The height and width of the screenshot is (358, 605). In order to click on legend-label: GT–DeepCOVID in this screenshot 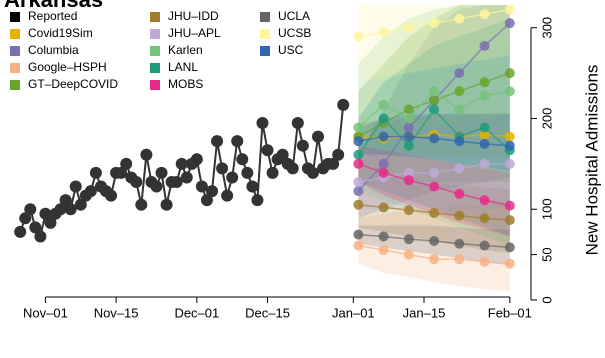, I will do `click(73, 84)`.